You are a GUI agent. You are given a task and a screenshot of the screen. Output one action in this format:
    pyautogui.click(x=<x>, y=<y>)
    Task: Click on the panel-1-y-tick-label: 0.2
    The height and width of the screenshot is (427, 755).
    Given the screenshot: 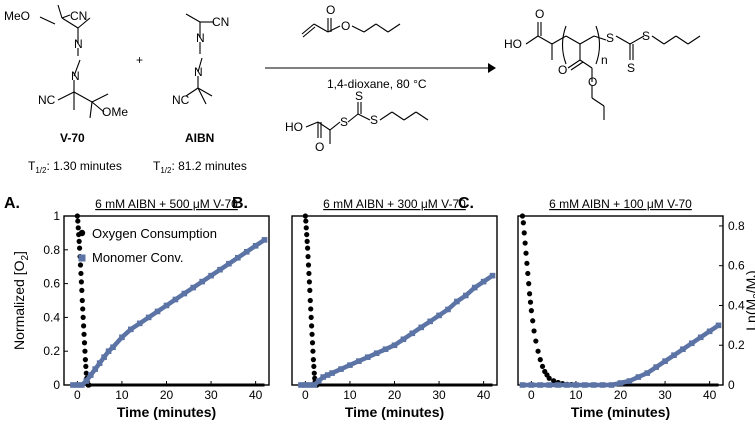 What is the action you would take?
    pyautogui.click(x=51, y=351)
    